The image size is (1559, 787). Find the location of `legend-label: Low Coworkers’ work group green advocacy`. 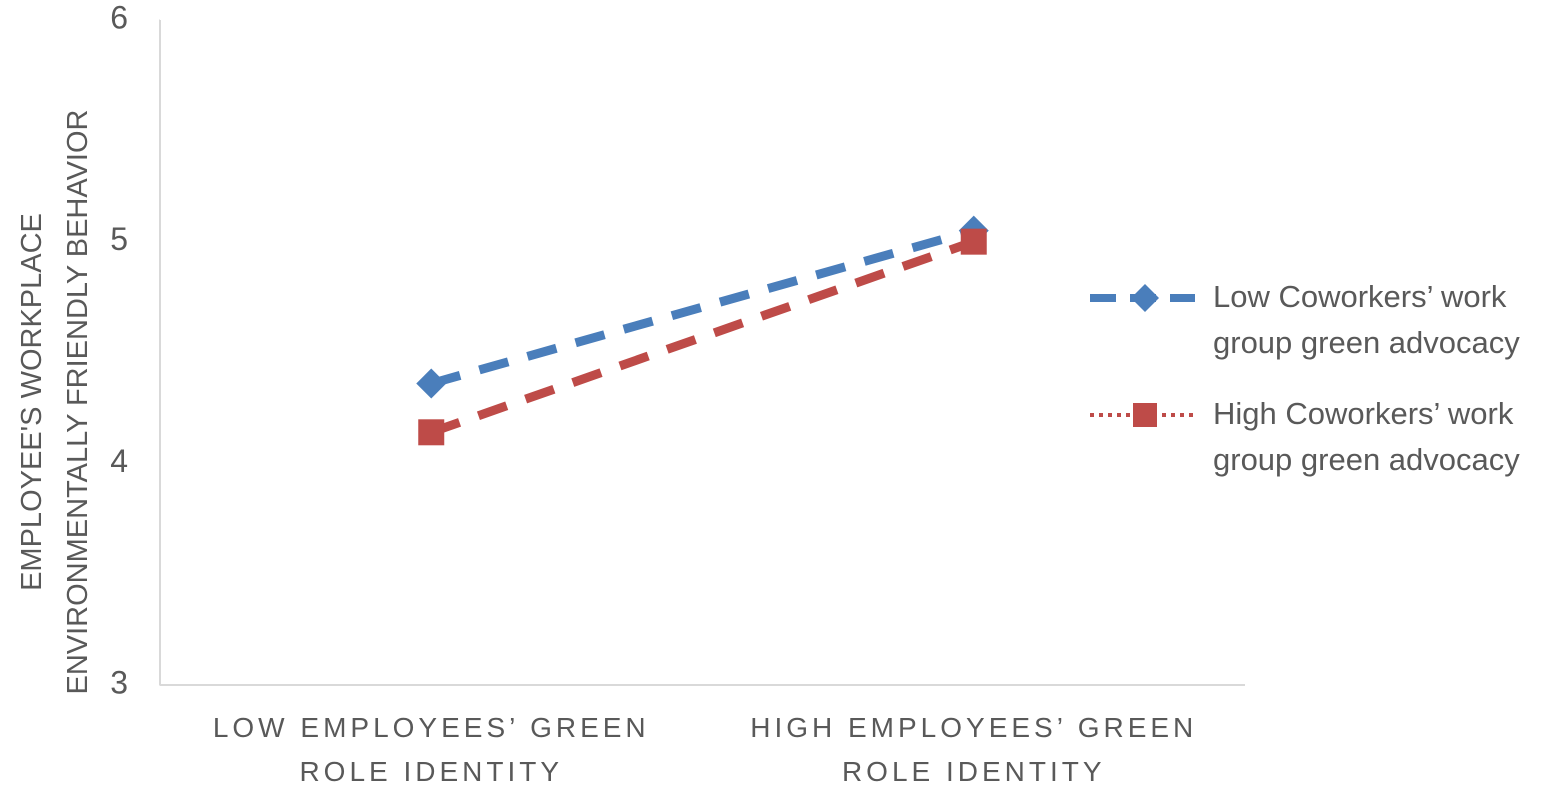

legend-label: Low Coworkers’ work group green advocacy is located at coordinates (1366, 319).